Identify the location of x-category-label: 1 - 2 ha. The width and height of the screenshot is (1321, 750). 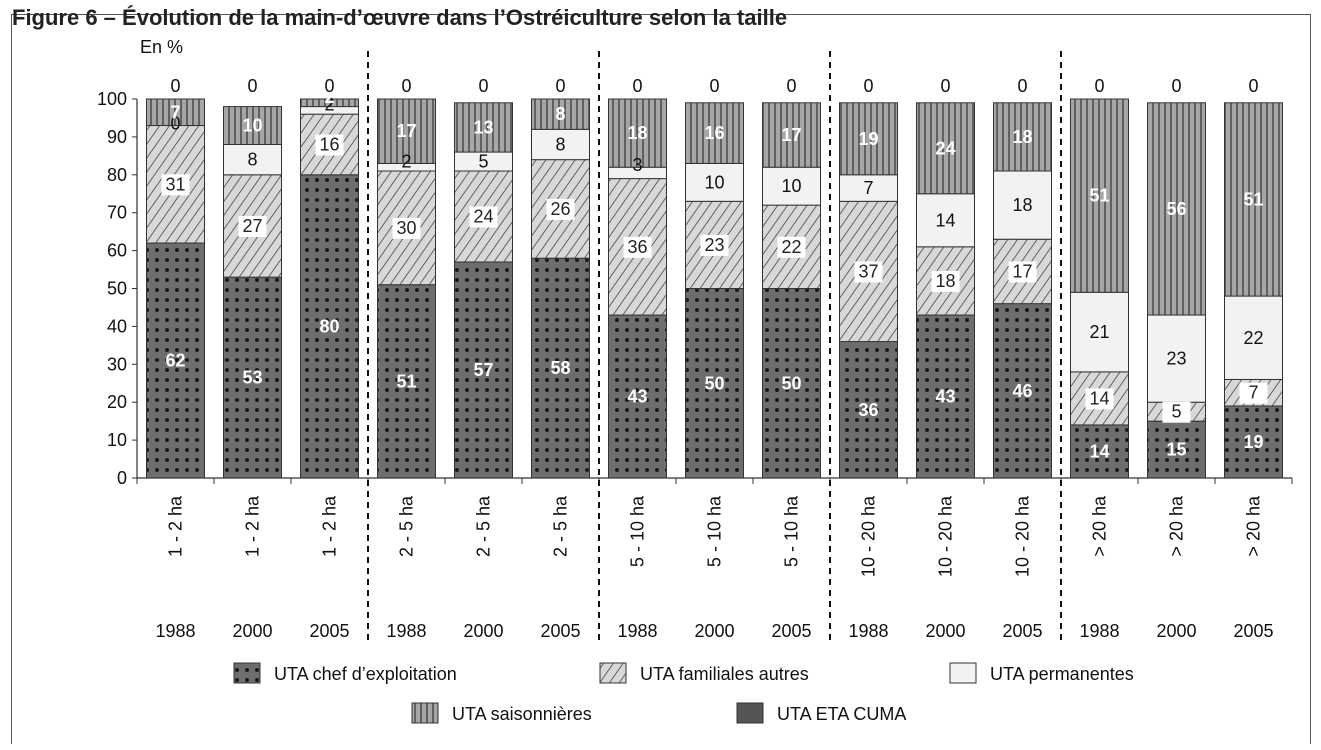
(176, 526).